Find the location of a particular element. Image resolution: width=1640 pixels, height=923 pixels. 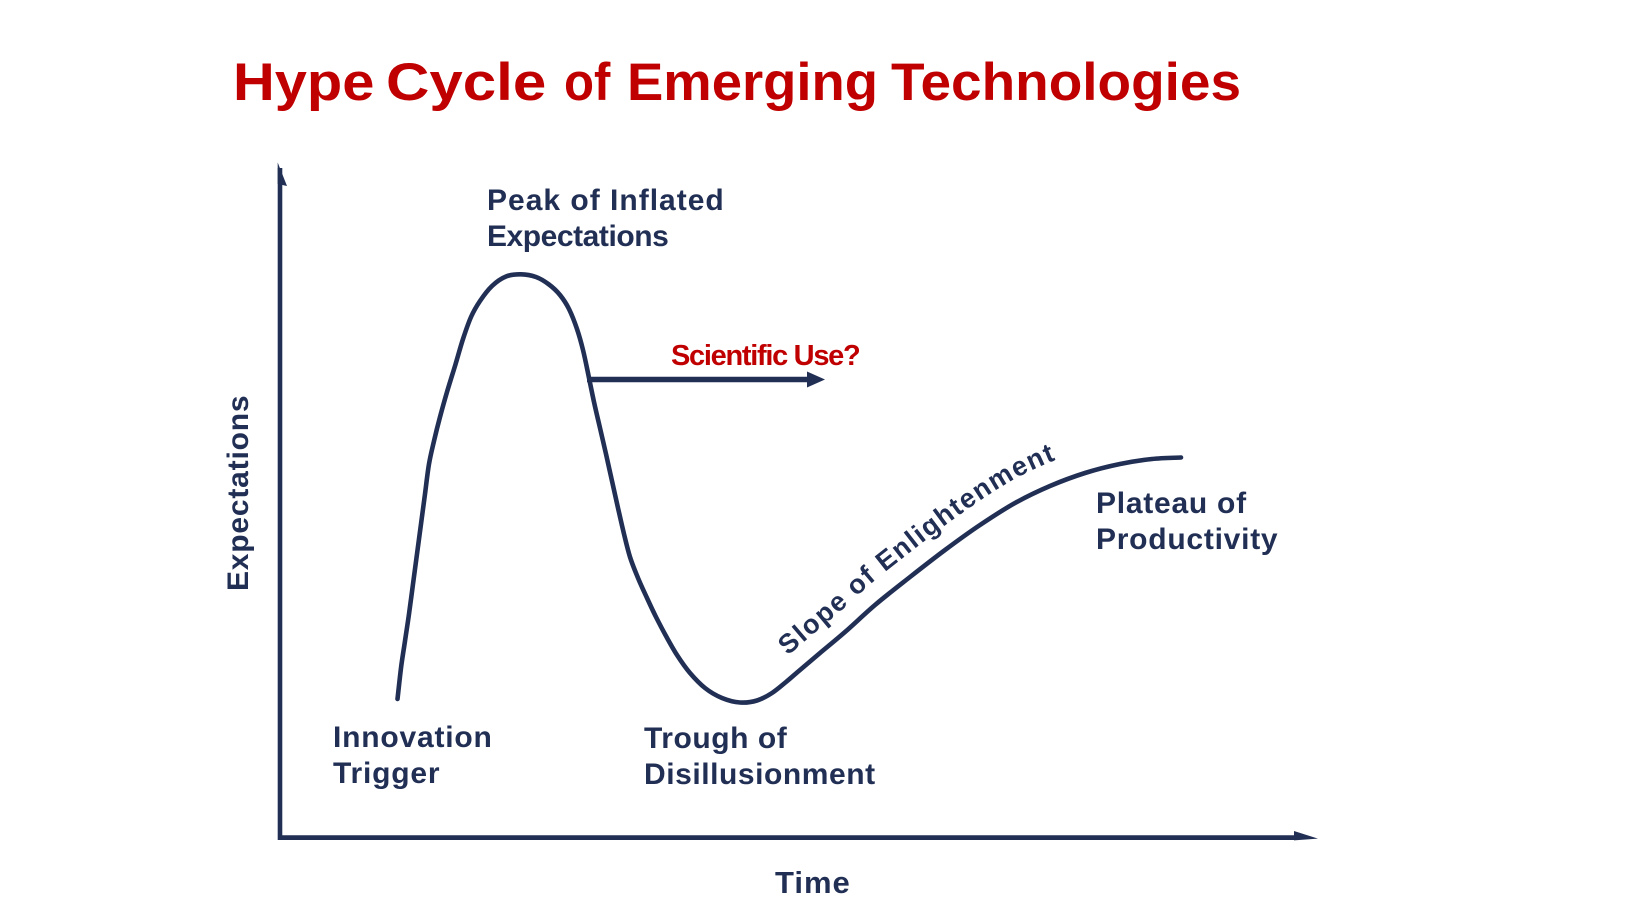

svg-text: Slope of Enlightenment is located at coordinates (915, 549).